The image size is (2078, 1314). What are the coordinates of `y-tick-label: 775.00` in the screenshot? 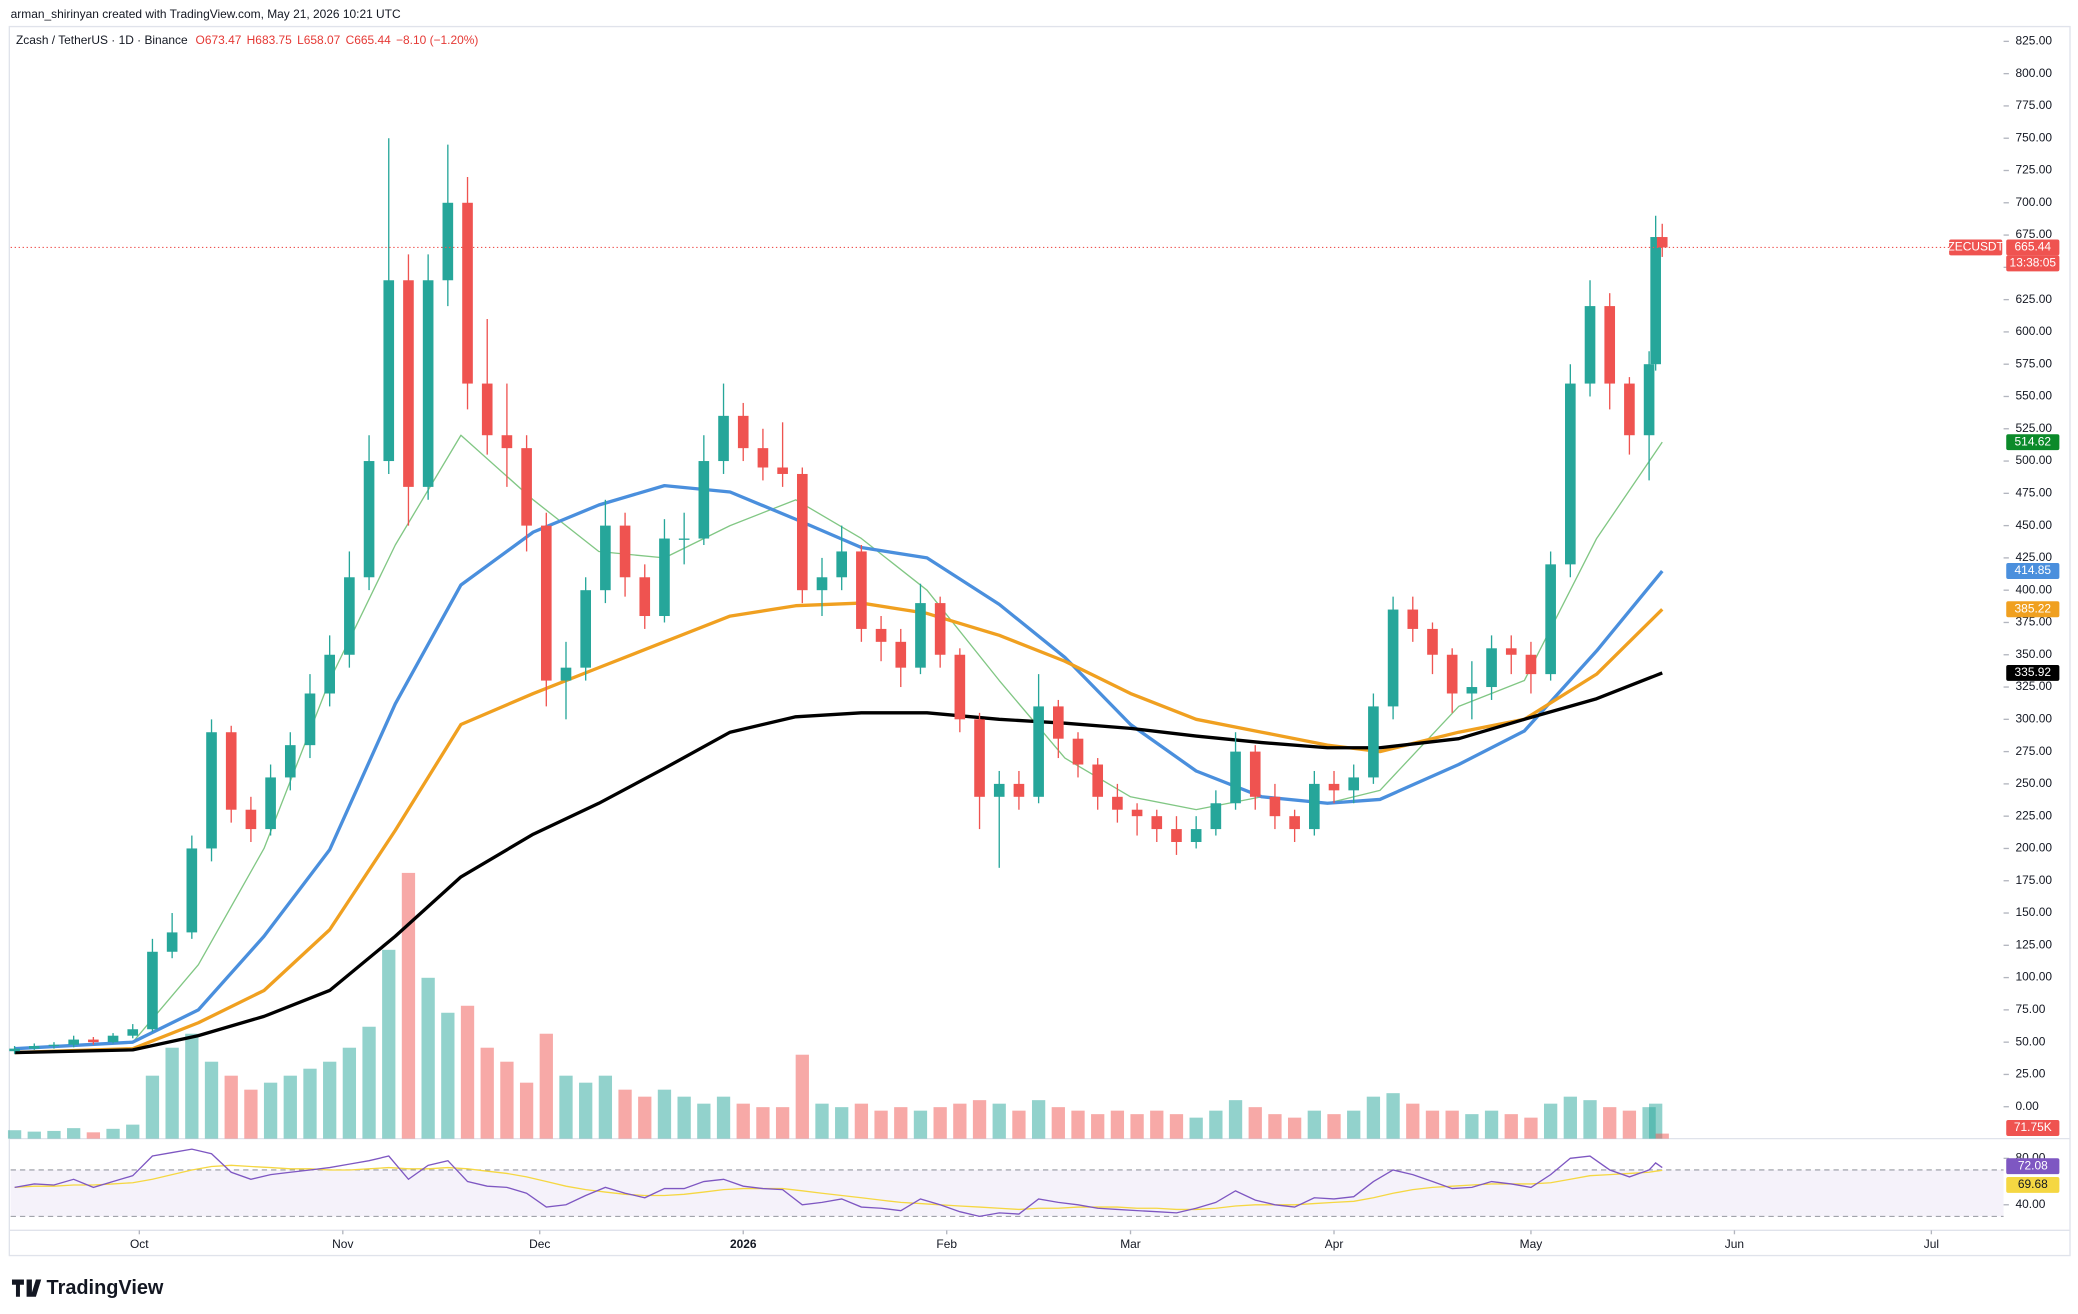 It's located at (2034, 105).